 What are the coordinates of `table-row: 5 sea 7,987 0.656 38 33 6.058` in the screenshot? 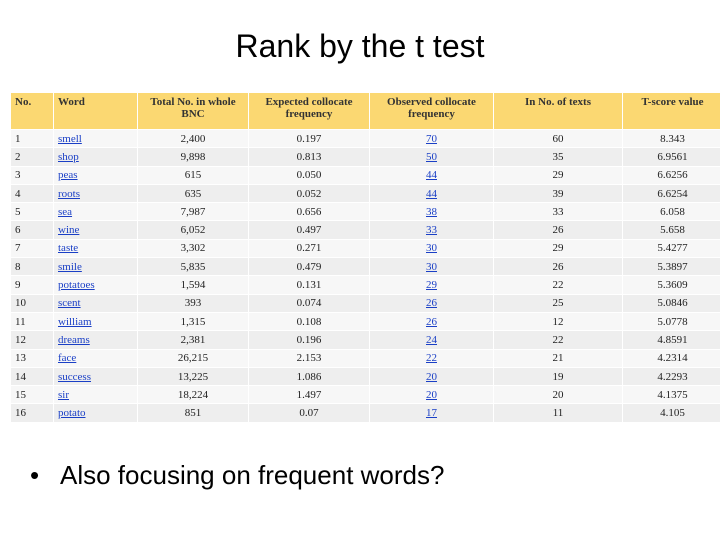 It's located at (365, 212).